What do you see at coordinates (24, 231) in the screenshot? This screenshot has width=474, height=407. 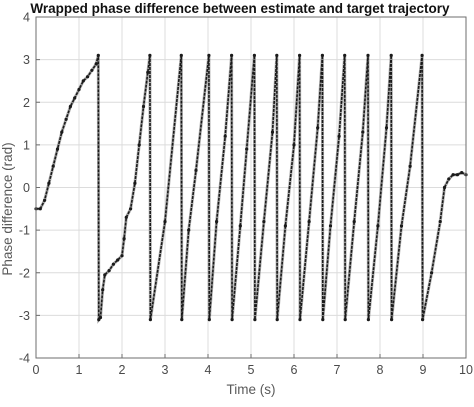 I see `y-tick-label: -1` at bounding box center [24, 231].